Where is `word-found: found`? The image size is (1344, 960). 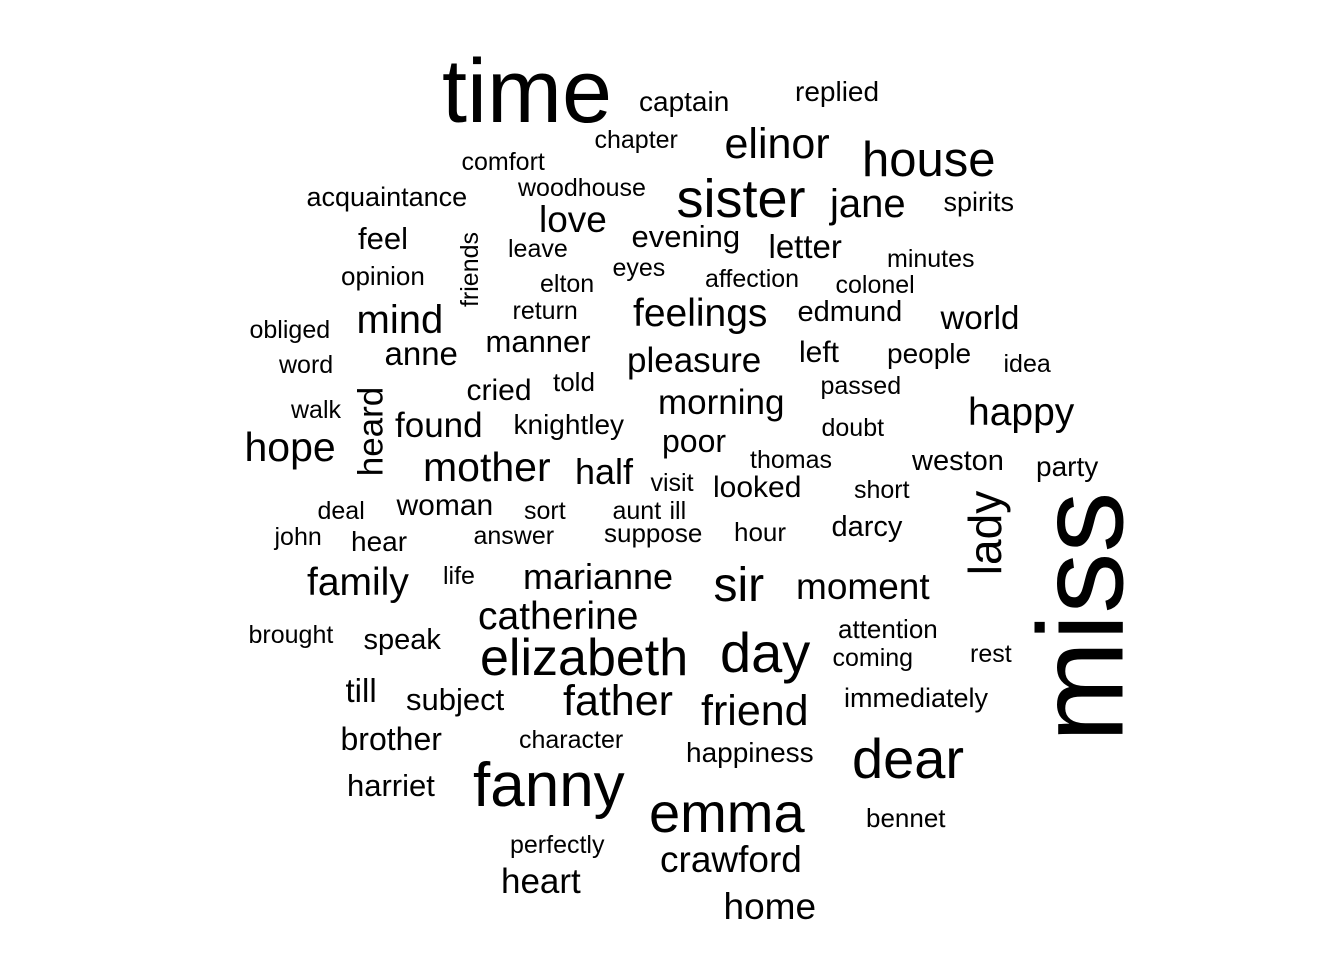 word-found: found is located at coordinates (439, 425).